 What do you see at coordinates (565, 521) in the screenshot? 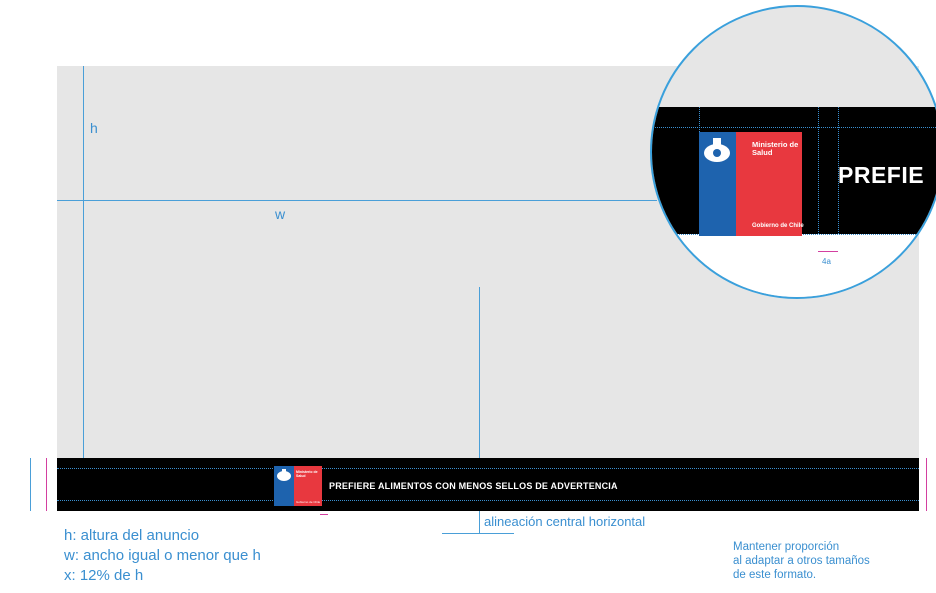
I see `center-alignment-label: alineación central horizontal` at bounding box center [565, 521].